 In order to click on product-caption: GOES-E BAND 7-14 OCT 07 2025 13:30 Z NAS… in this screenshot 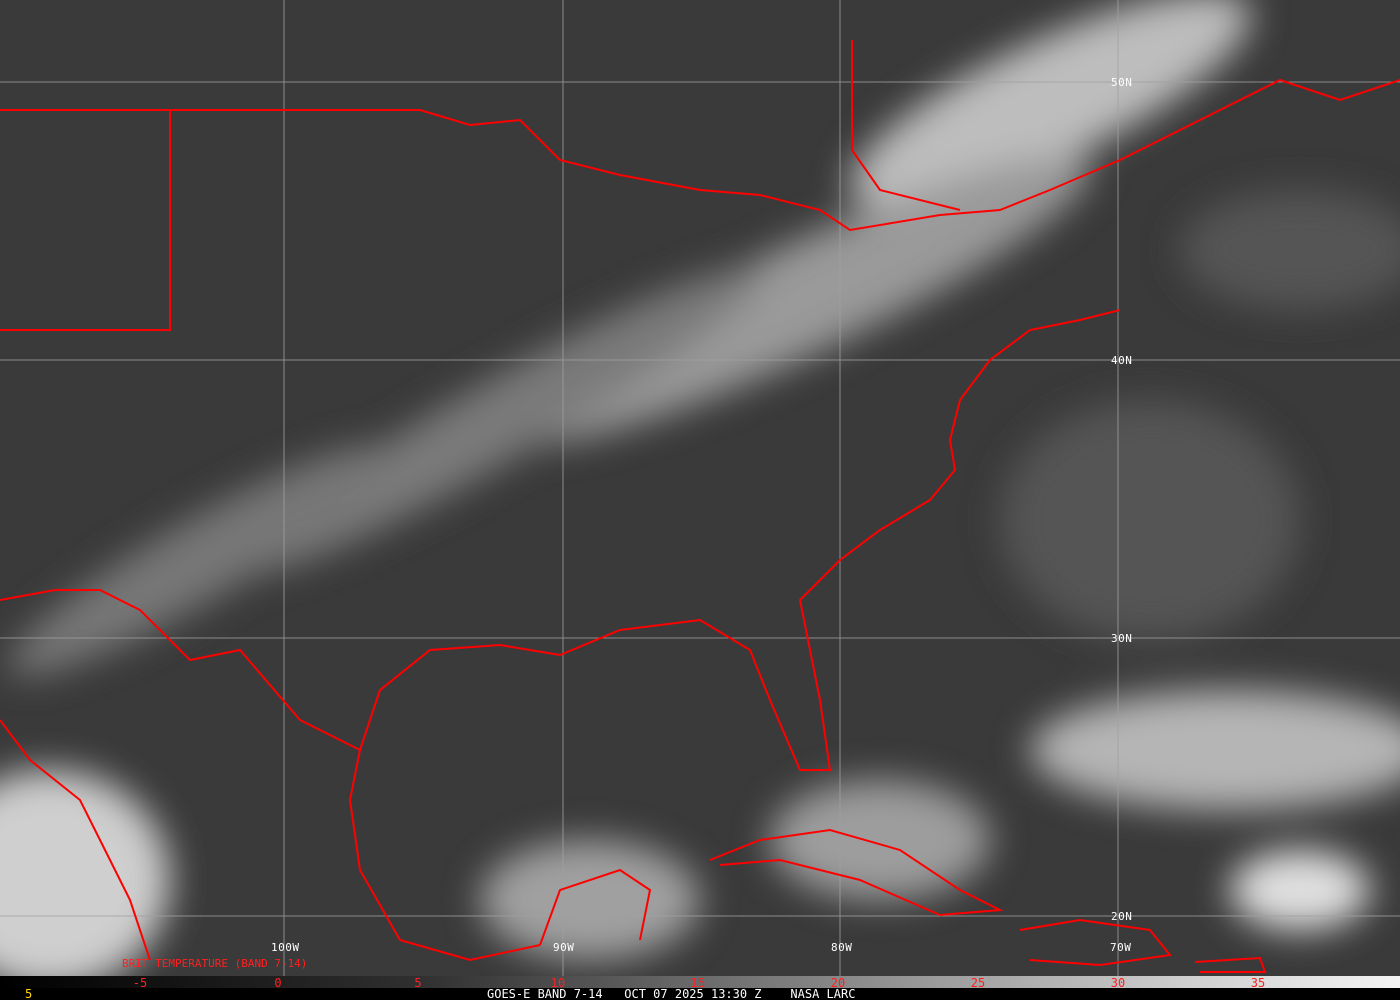, I will do `click(671, 993)`.